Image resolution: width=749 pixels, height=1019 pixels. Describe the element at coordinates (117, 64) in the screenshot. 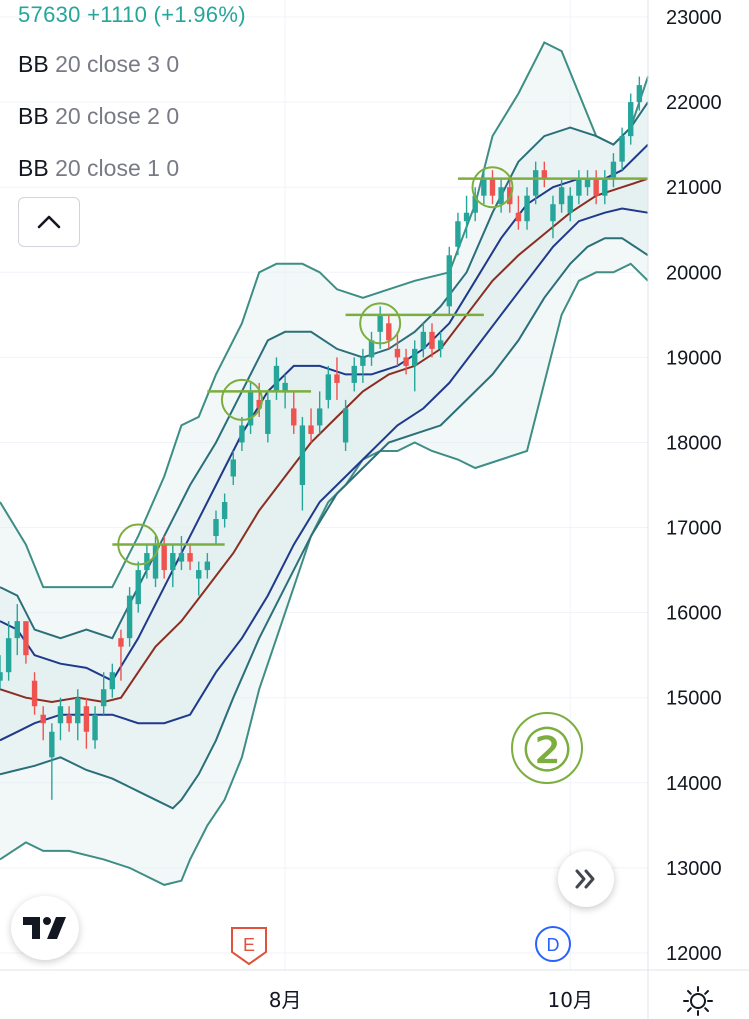

I see `indicator-params: 20 close 3 0` at that location.